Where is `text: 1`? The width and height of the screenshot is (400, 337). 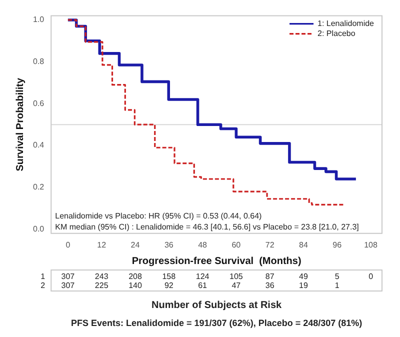 text: 1 is located at coordinates (43, 276).